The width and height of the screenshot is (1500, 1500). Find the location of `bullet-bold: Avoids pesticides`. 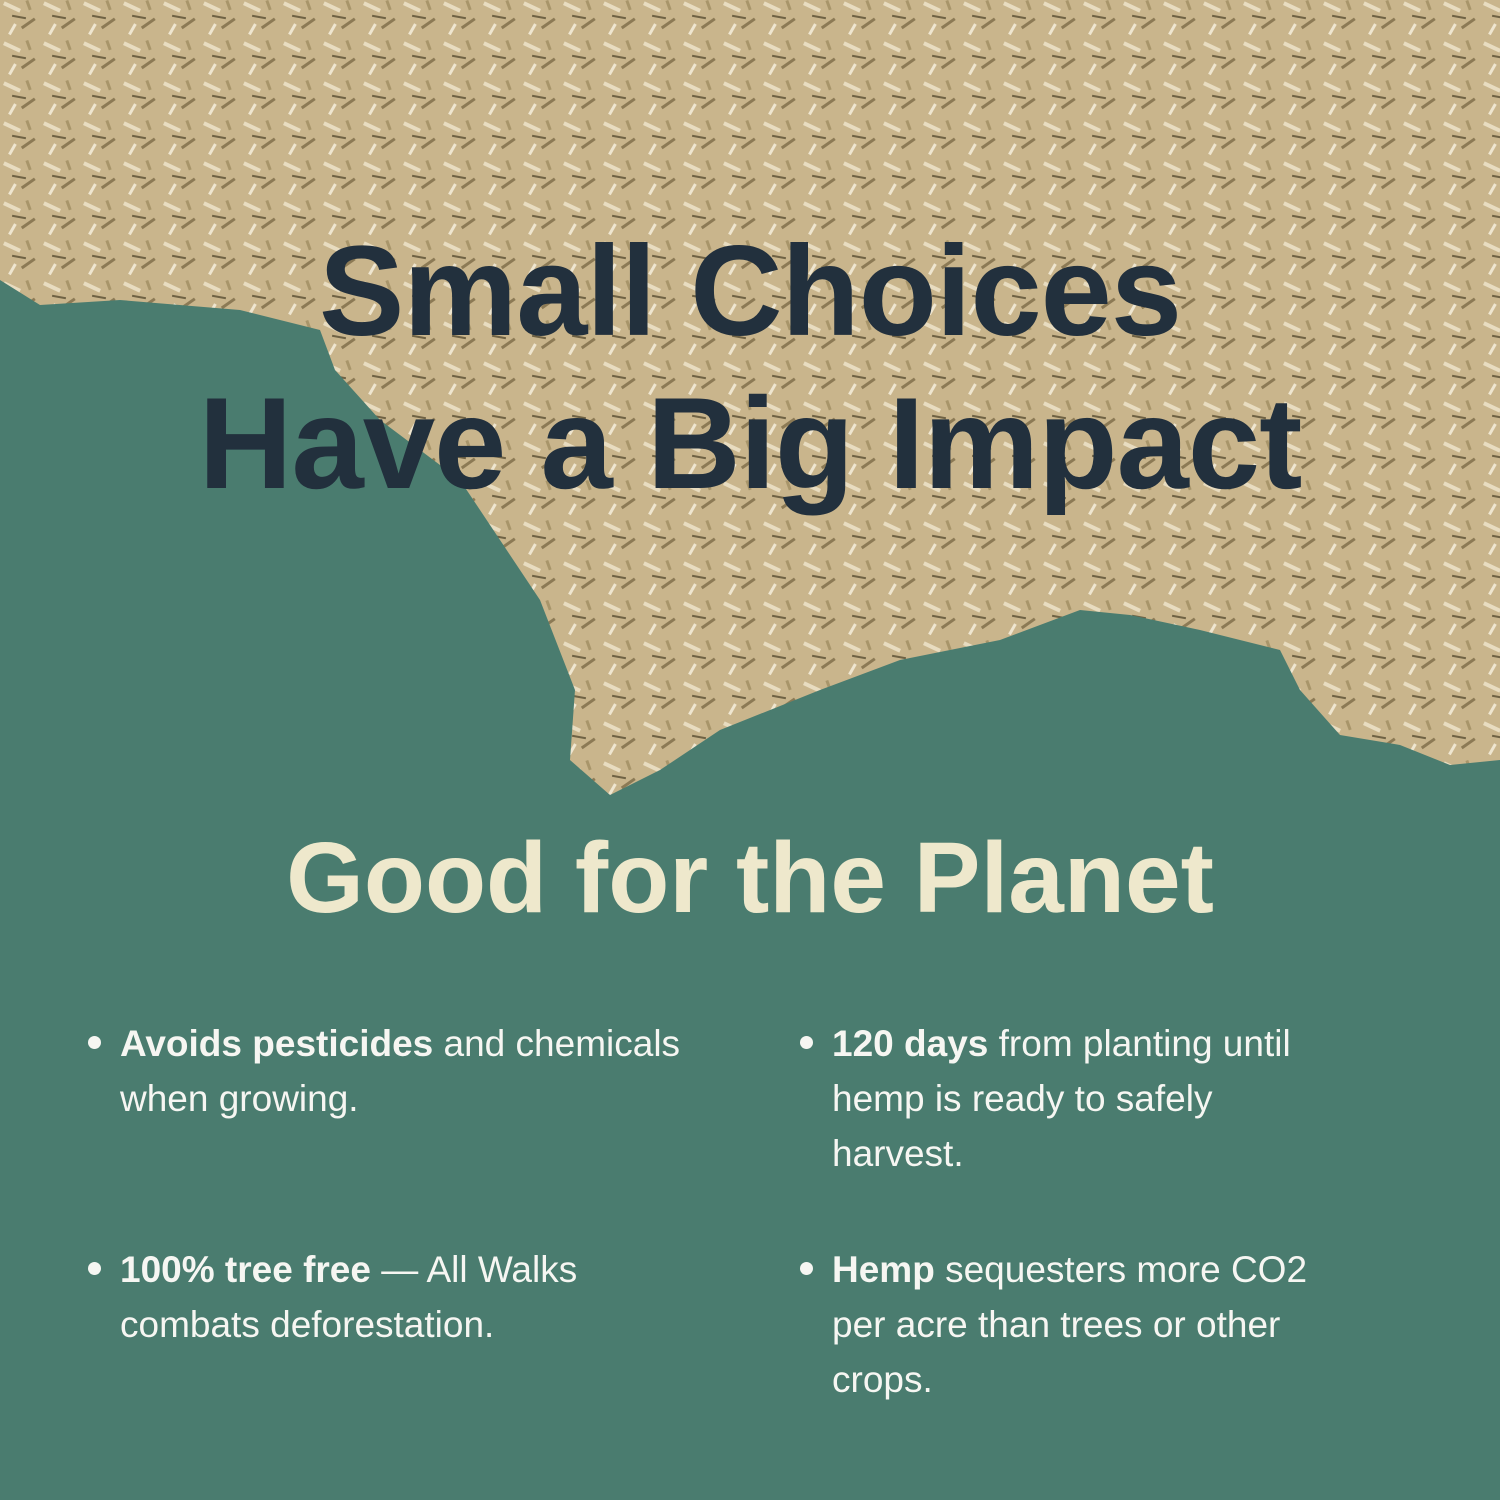

bullet-bold: Avoids pesticides is located at coordinates (277, 1043).